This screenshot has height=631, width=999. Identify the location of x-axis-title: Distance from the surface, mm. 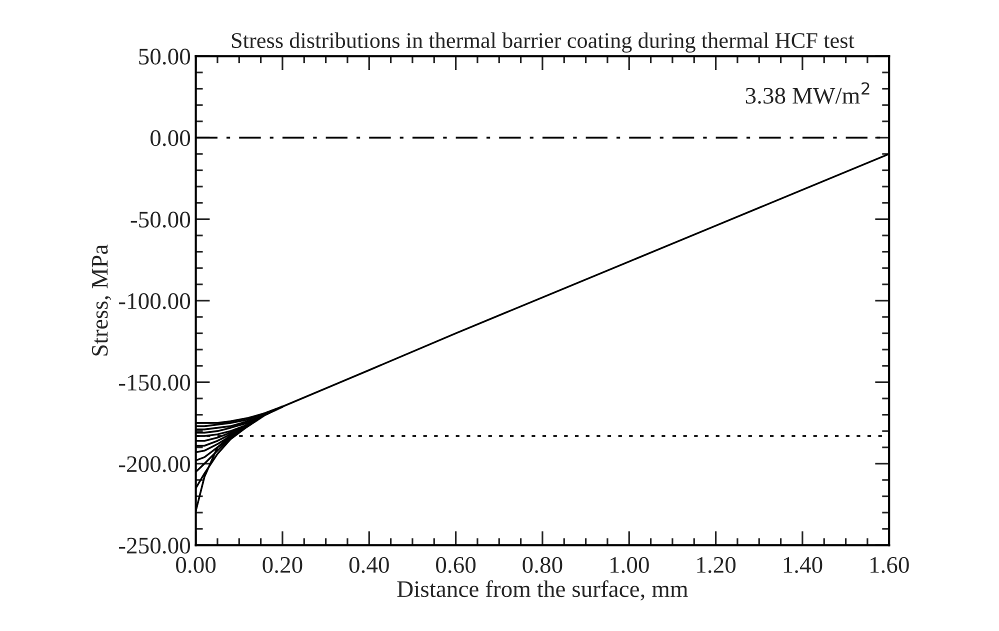
(542, 590).